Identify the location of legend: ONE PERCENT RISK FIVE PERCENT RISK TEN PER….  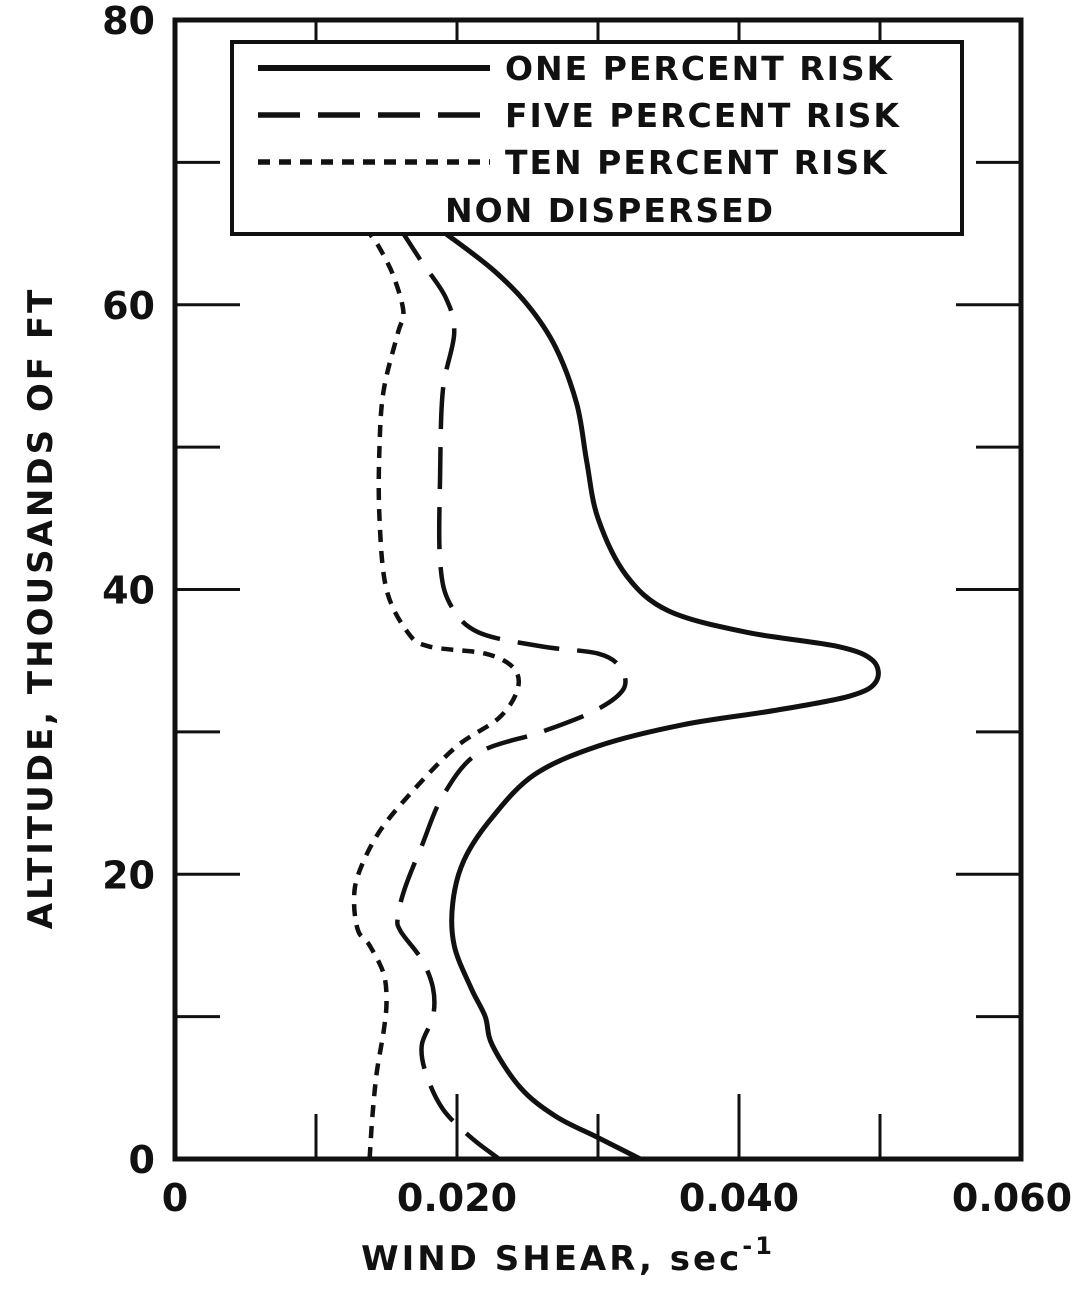
(597, 138).